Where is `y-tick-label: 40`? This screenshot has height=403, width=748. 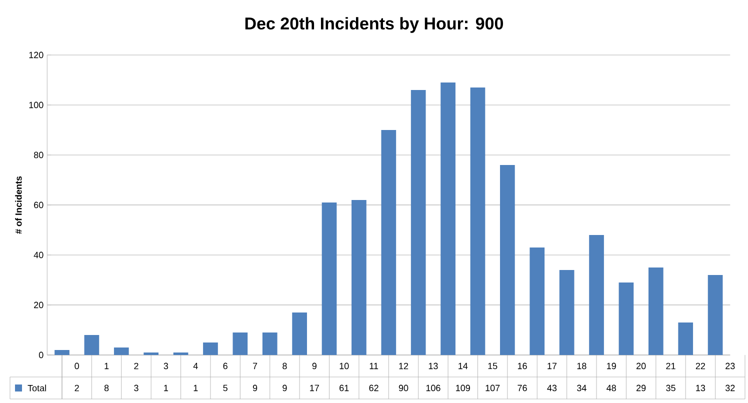 y-tick-label: 40 is located at coordinates (39, 255).